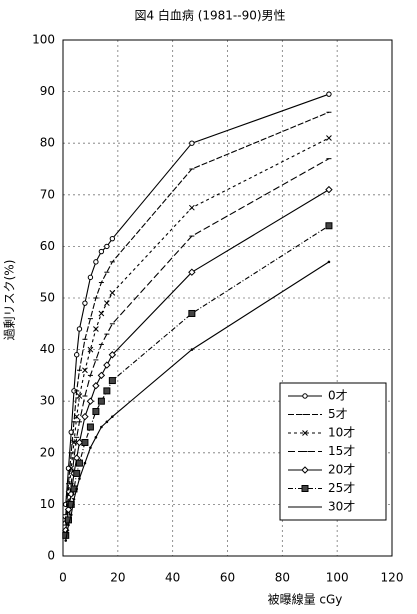  What do you see at coordinates (341, 507) in the screenshot?
I see `legend-label: 30才` at bounding box center [341, 507].